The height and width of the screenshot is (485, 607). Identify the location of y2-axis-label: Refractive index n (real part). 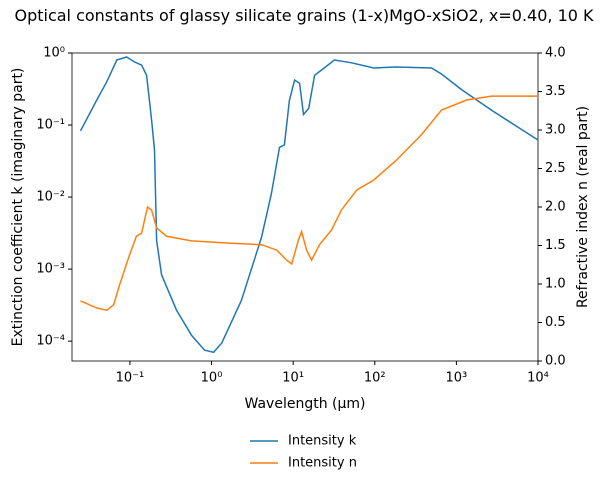
(583, 207).